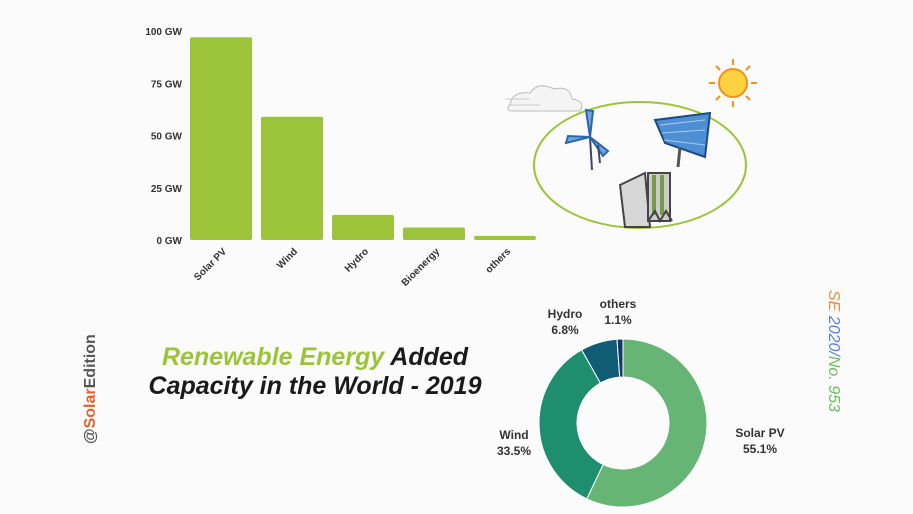 The width and height of the screenshot is (913, 514). What do you see at coordinates (221, 138) in the screenshot?
I see `bar-solar-pv` at bounding box center [221, 138].